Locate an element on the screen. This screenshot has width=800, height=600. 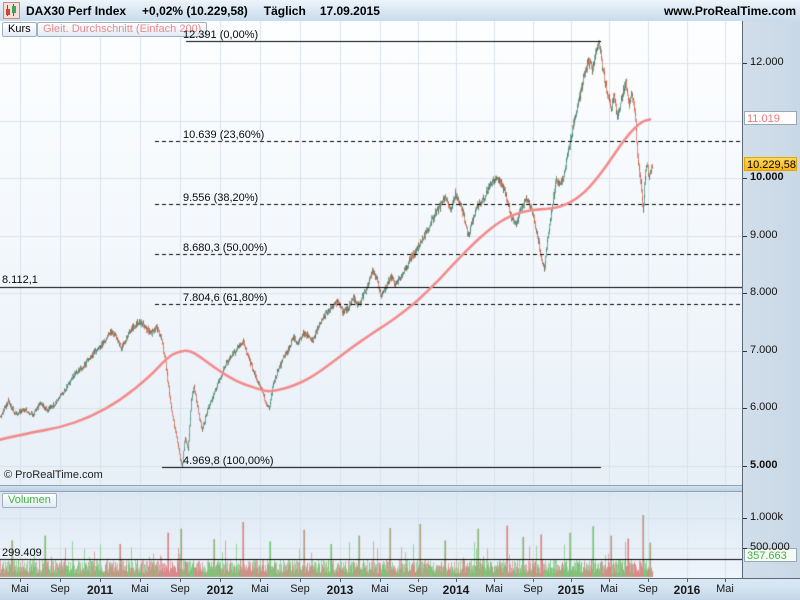
fib-level-100: 4.969,8 (100,00%) is located at coordinates (228, 461).